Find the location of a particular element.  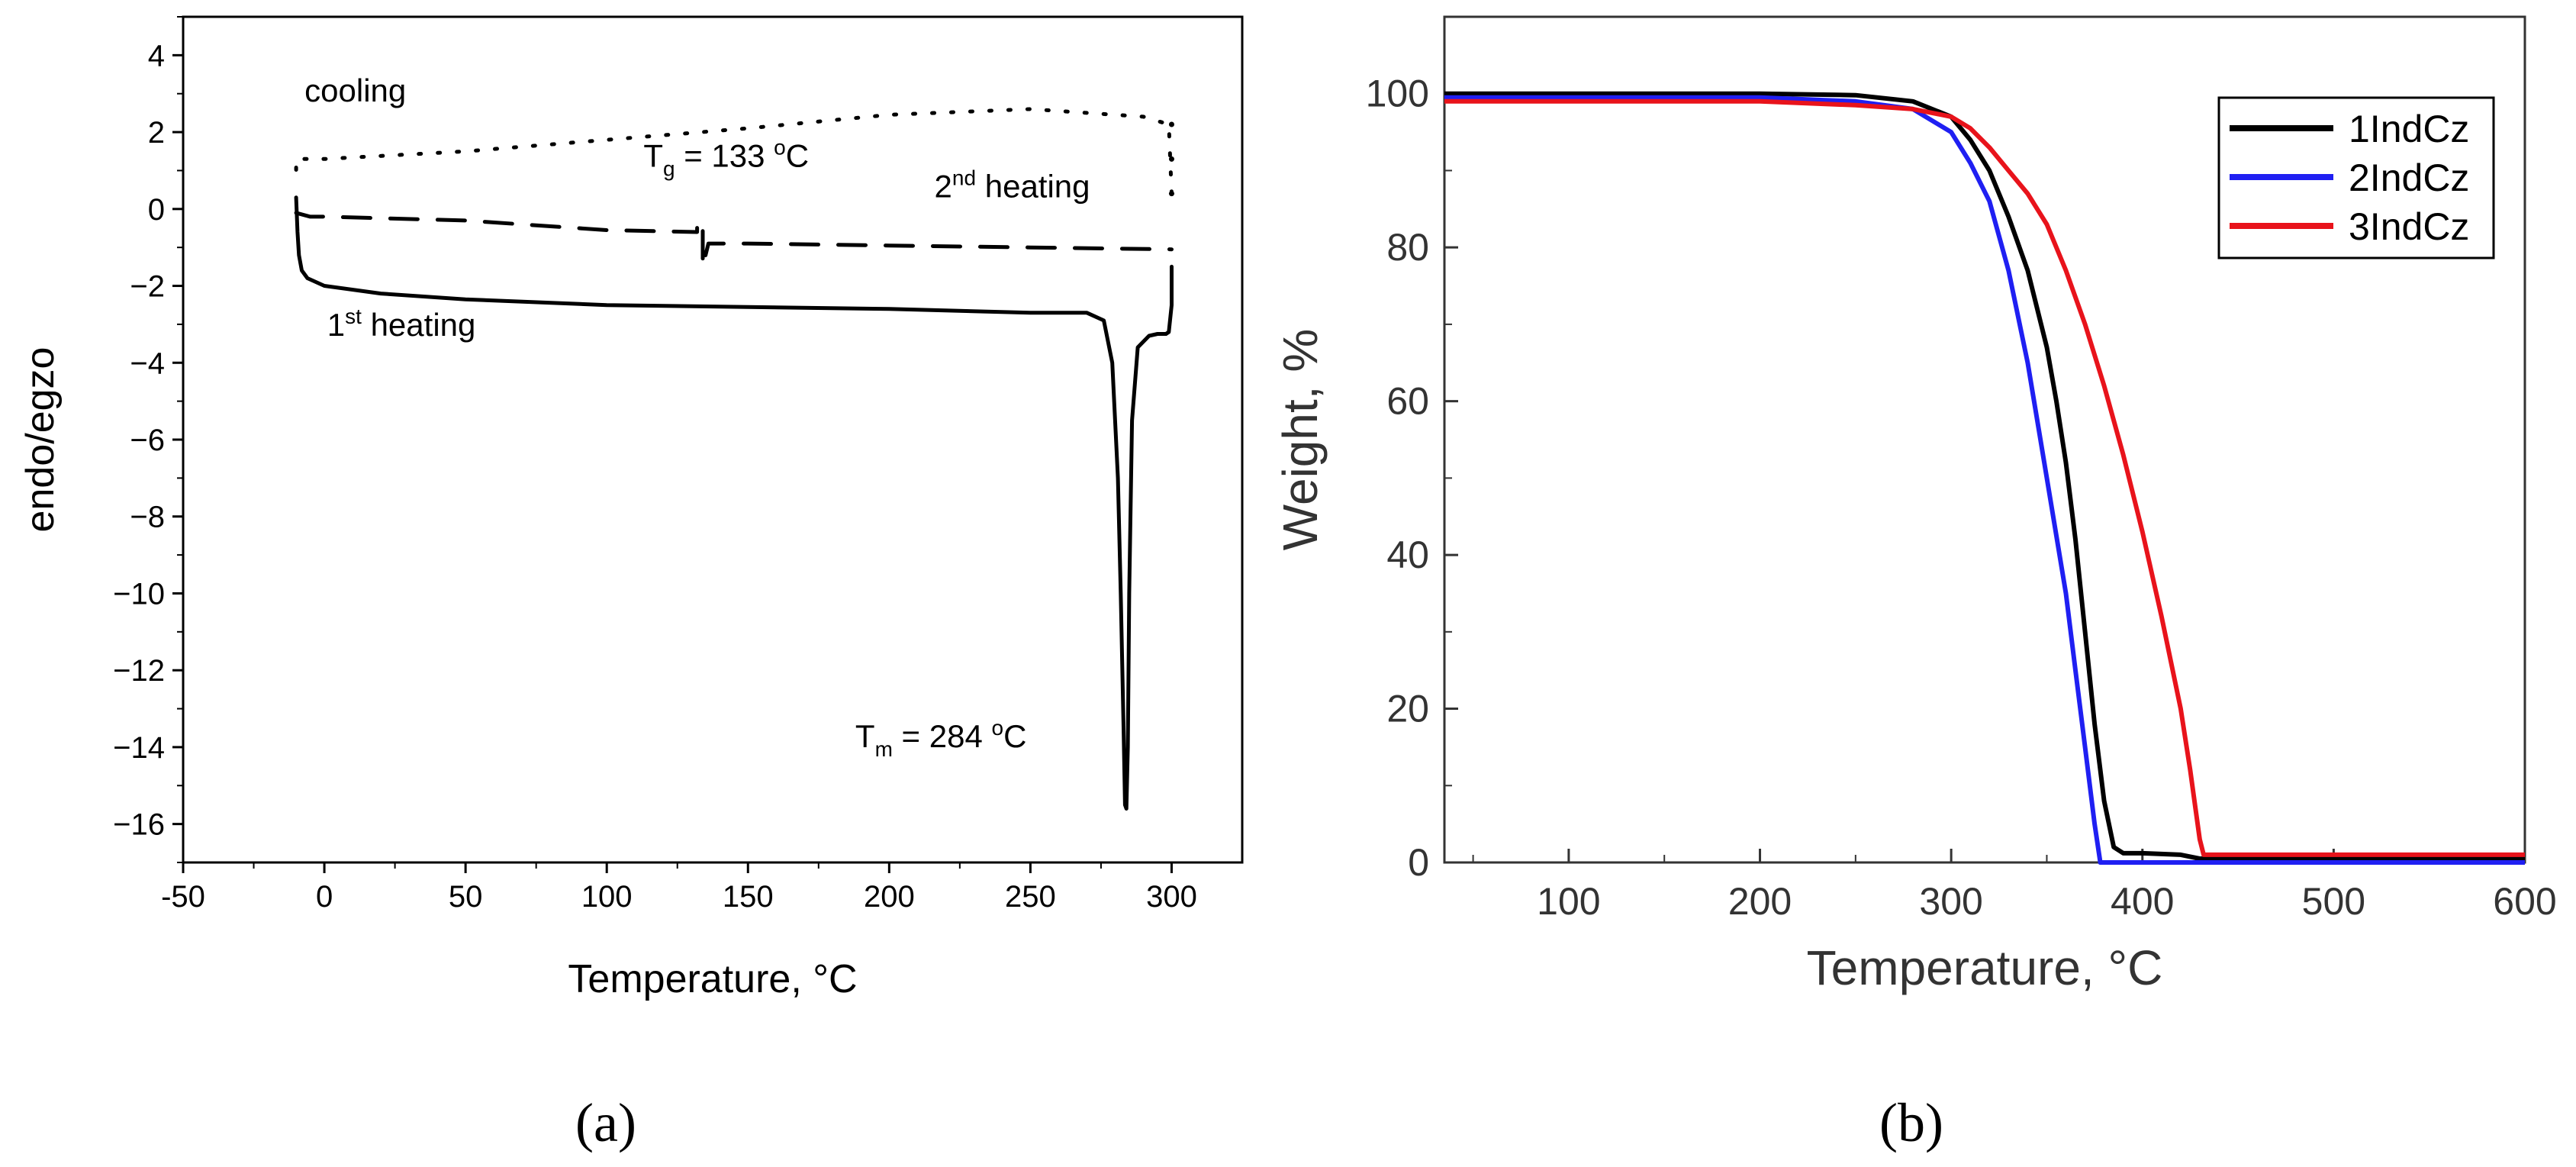

chart-a-x-tick-label: 300 is located at coordinates (1171, 897).